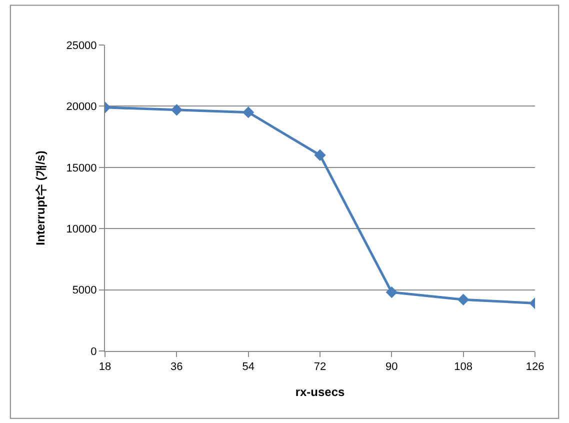 Image resolution: width=569 pixels, height=423 pixels. Describe the element at coordinates (105, 367) in the screenshot. I see `x-tick-label: 18` at that location.